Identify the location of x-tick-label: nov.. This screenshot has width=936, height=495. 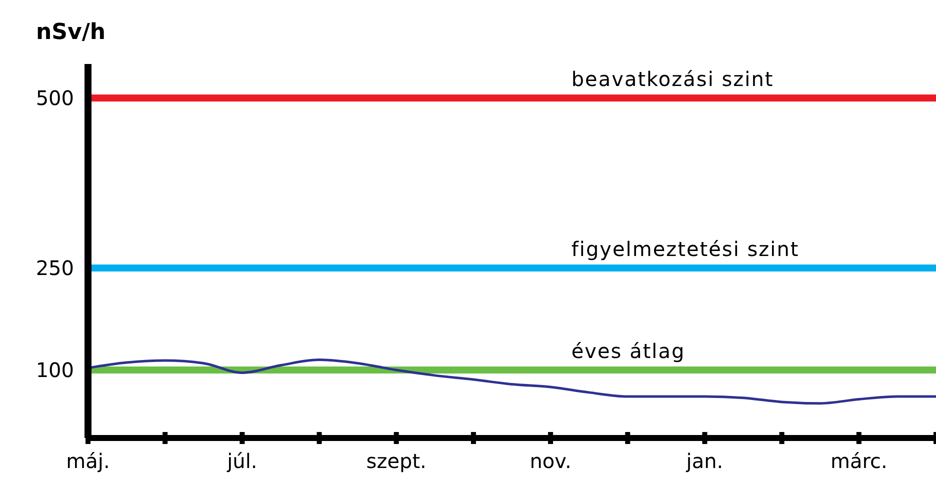
(551, 461).